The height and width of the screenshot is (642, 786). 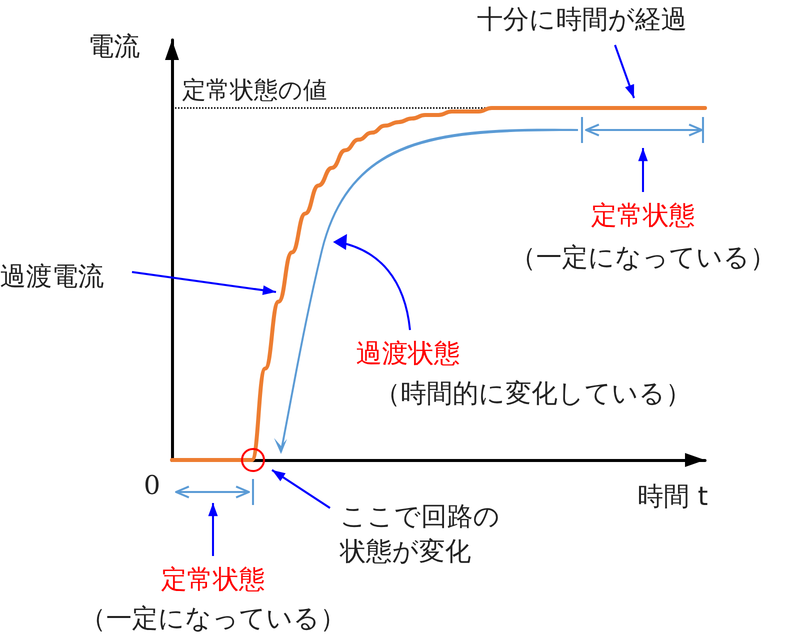 I want to click on text: 定常状態, so click(x=213, y=580).